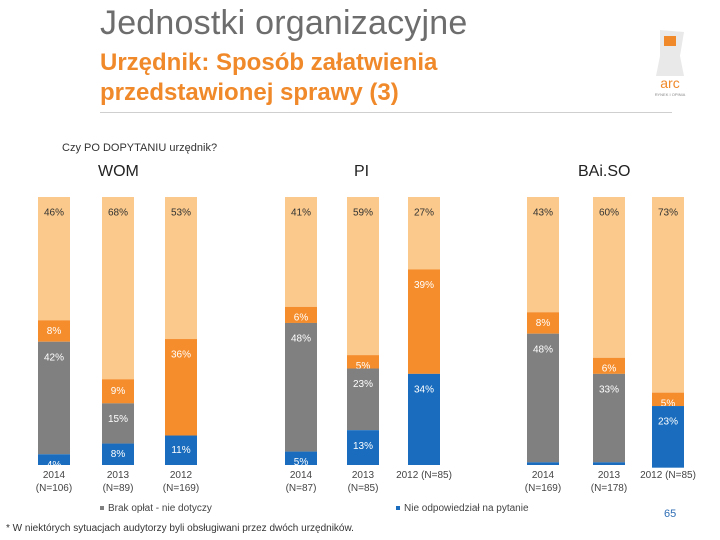  Describe the element at coordinates (118, 419) in the screenshot. I see `data-label: 15%` at that location.